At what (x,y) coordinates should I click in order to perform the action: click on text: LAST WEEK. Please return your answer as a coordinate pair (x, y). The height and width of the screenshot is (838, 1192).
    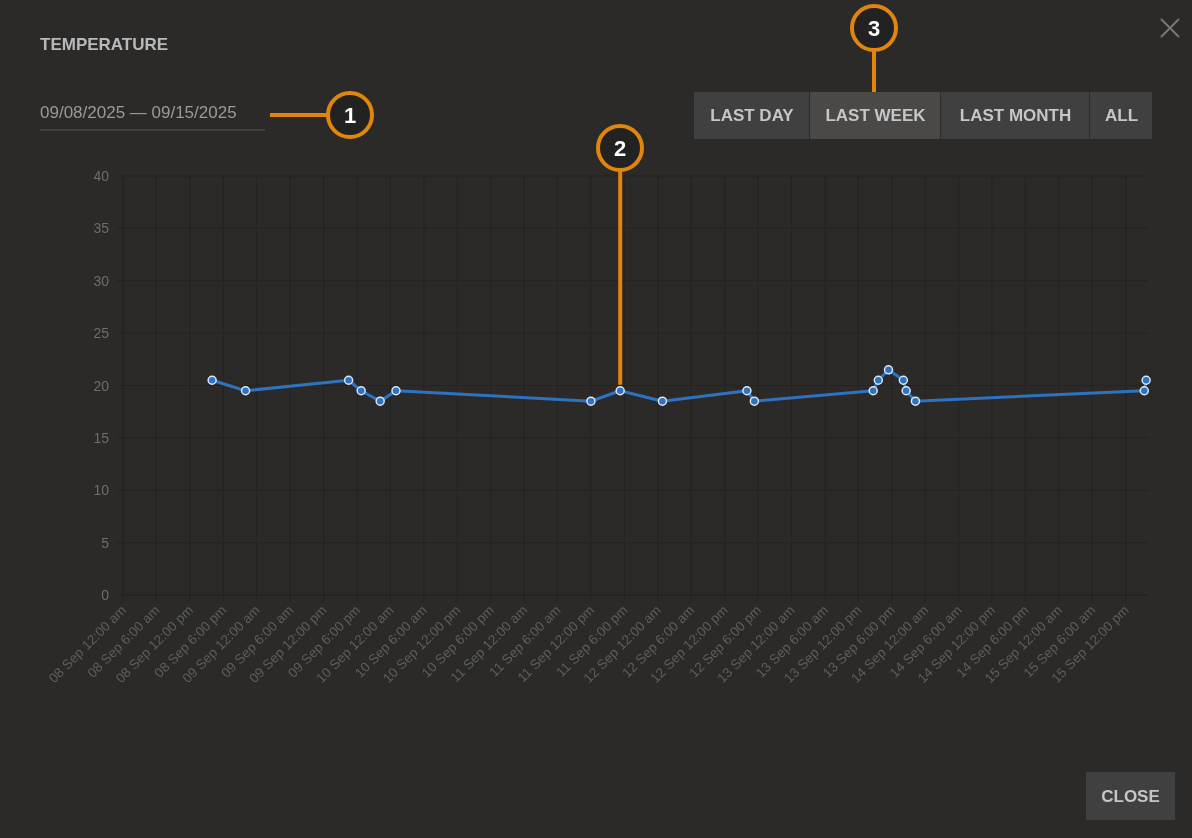
    Looking at the image, I should click on (876, 115).